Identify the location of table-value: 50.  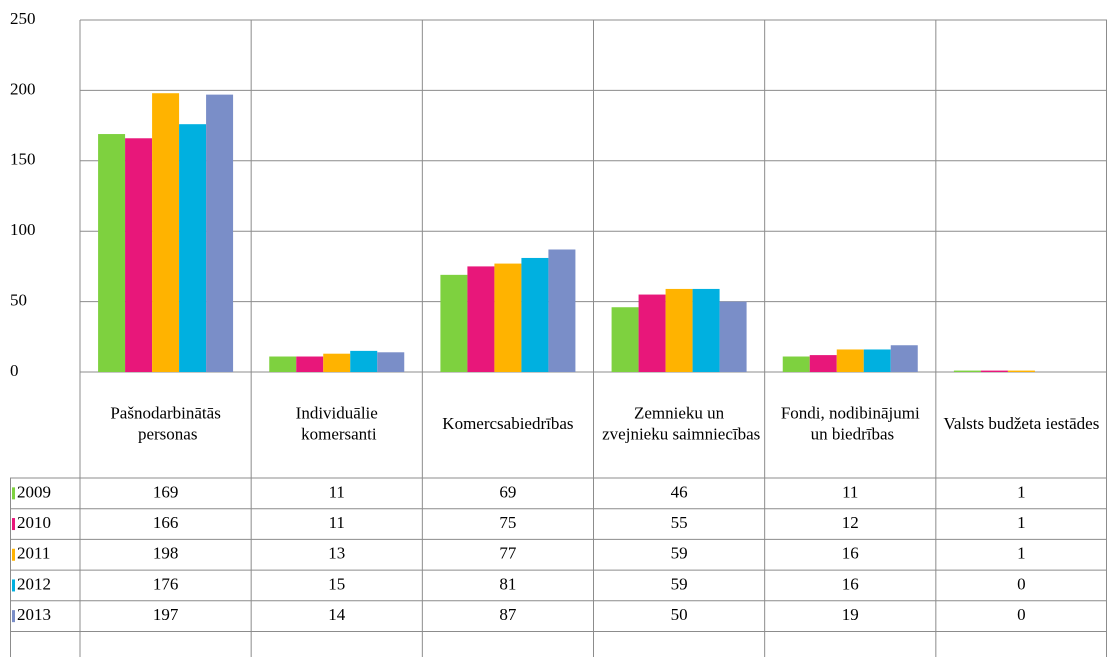
(679, 614).